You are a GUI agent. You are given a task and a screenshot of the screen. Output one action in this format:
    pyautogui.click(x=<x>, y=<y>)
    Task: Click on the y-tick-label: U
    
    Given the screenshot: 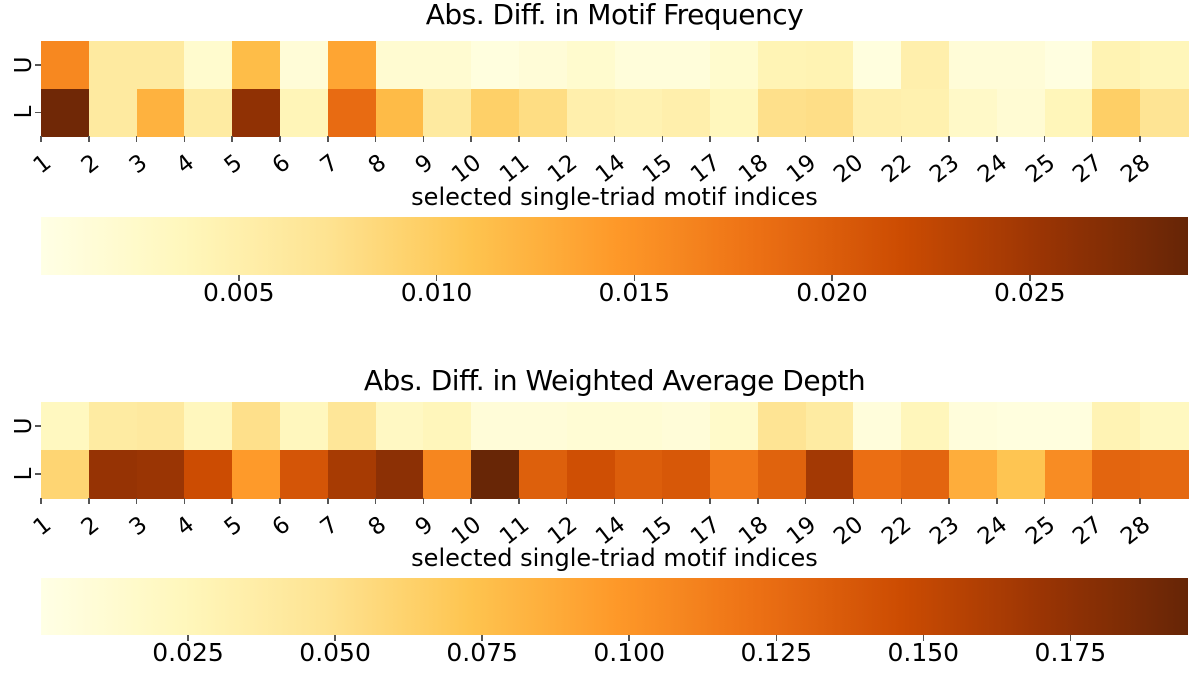 What is the action you would take?
    pyautogui.click(x=24, y=65)
    